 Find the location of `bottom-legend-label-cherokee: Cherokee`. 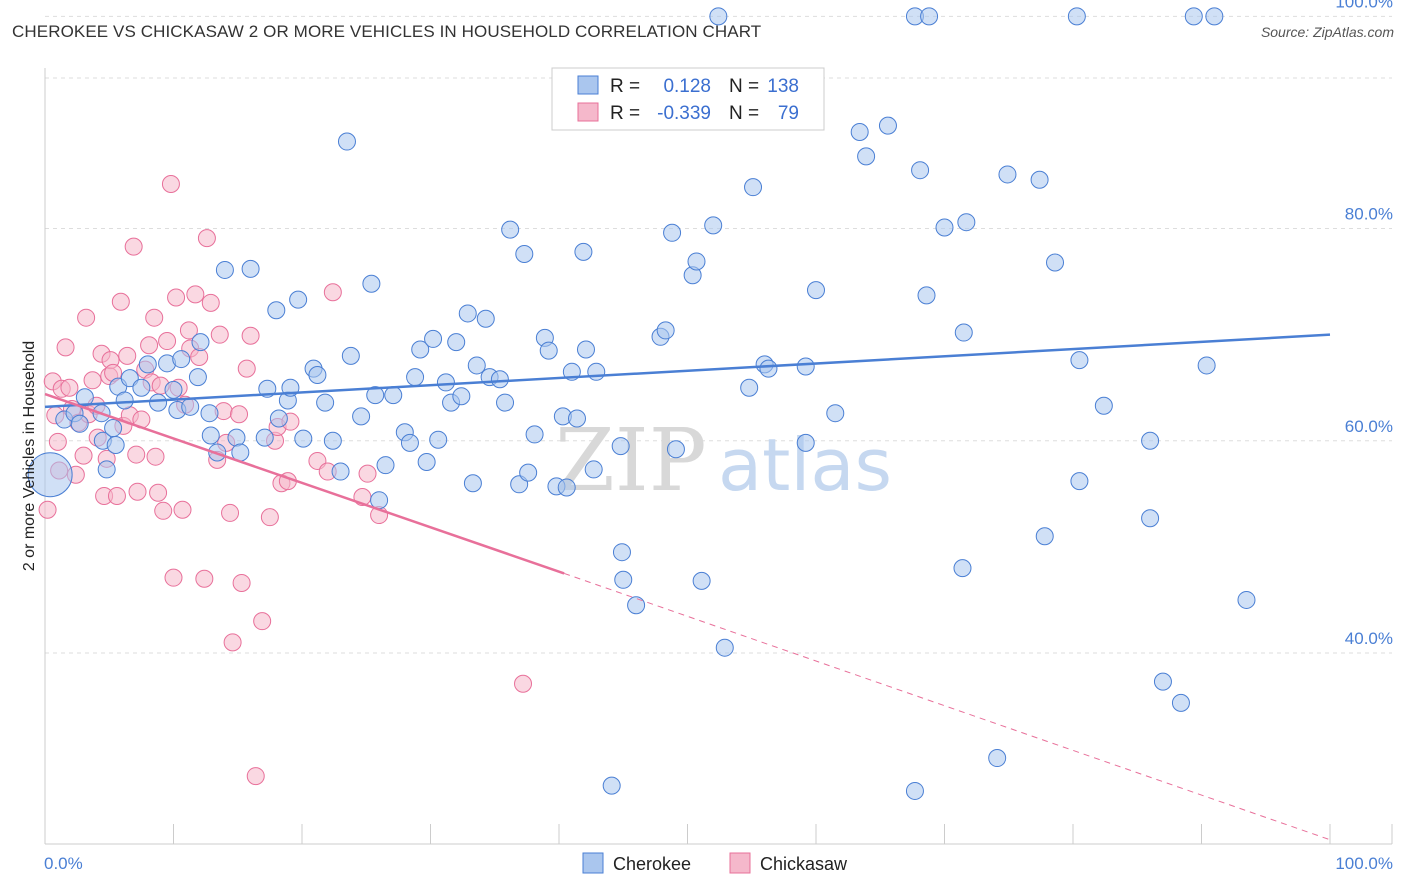

bottom-legend-label-cherokee: Cherokee is located at coordinates (652, 864).